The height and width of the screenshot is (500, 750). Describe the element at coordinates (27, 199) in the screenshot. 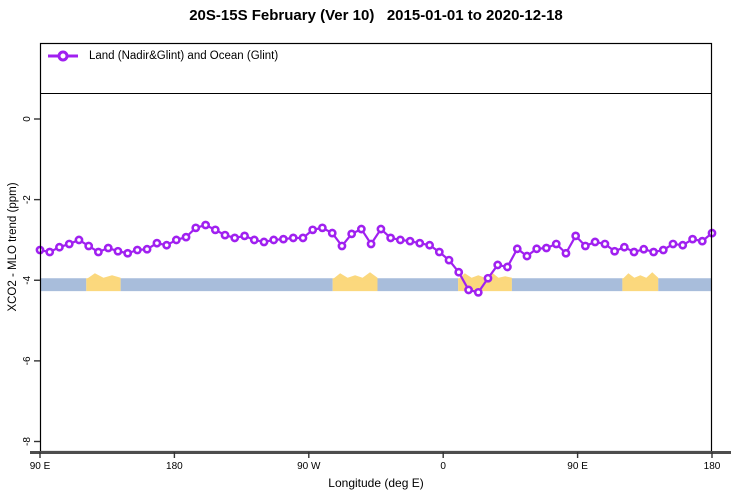

I see `y-tick-label: -2` at that location.